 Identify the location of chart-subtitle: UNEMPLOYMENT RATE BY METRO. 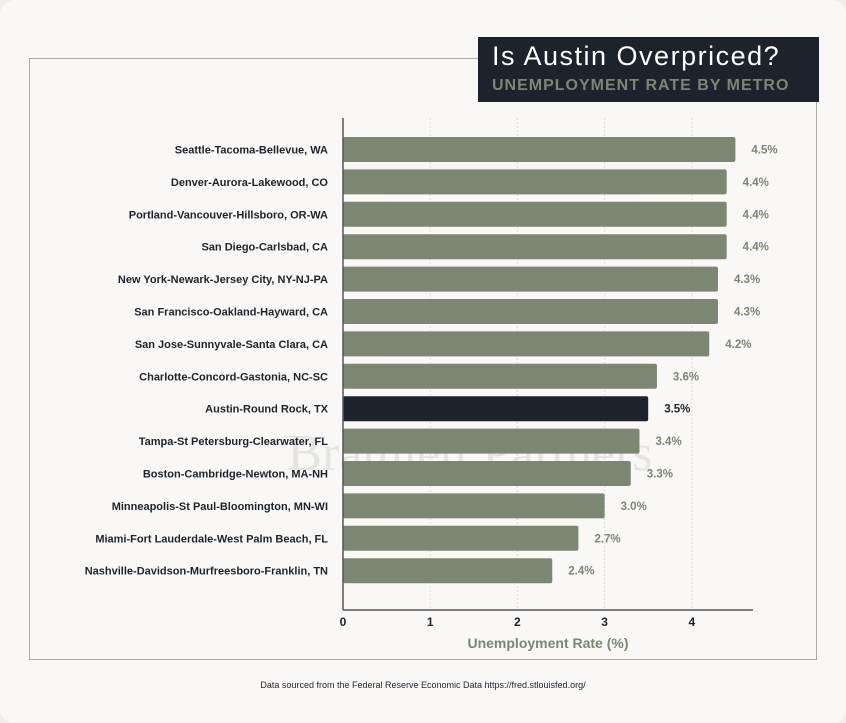
(641, 85).